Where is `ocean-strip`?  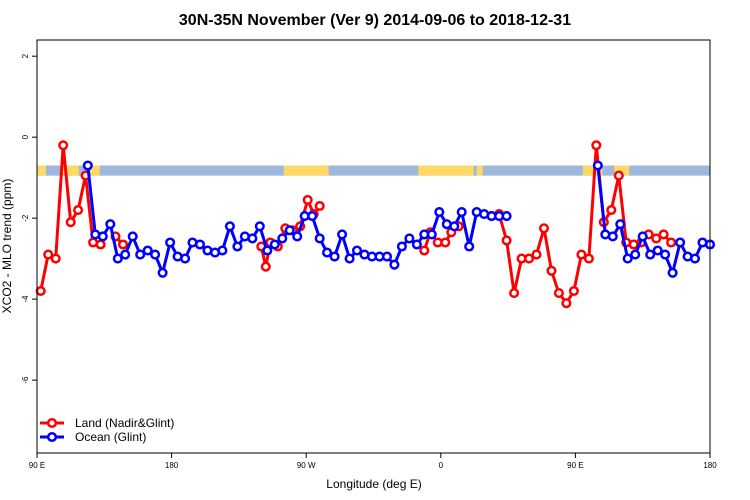
ocean-strip is located at coordinates (373, 170).